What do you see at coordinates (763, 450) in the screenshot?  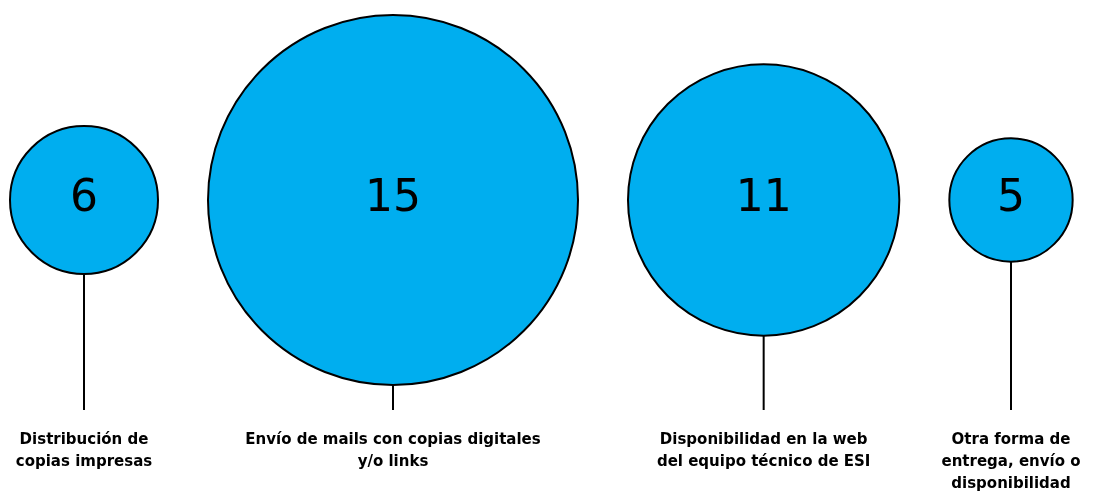 I see `category-label: Disponibilidad en la web del equipo técnico de ESI` at bounding box center [763, 450].